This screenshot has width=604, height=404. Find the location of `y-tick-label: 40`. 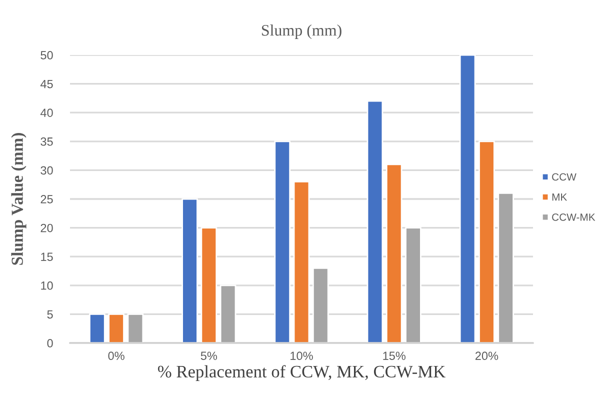

y-tick-label: 40 is located at coordinates (46, 112).